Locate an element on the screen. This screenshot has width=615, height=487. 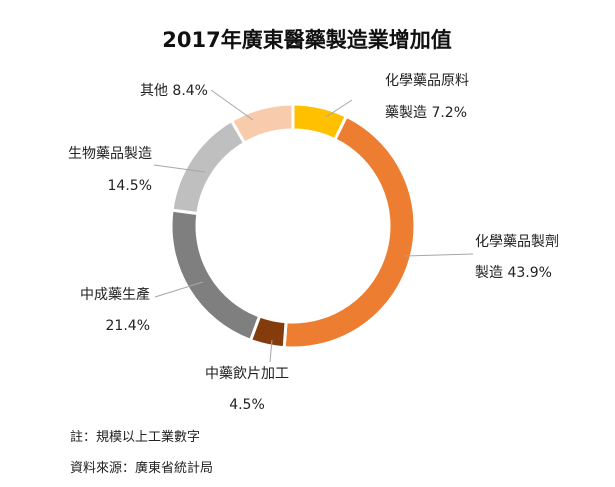
leader-preparation-manufacturing is located at coordinates (439, 255).